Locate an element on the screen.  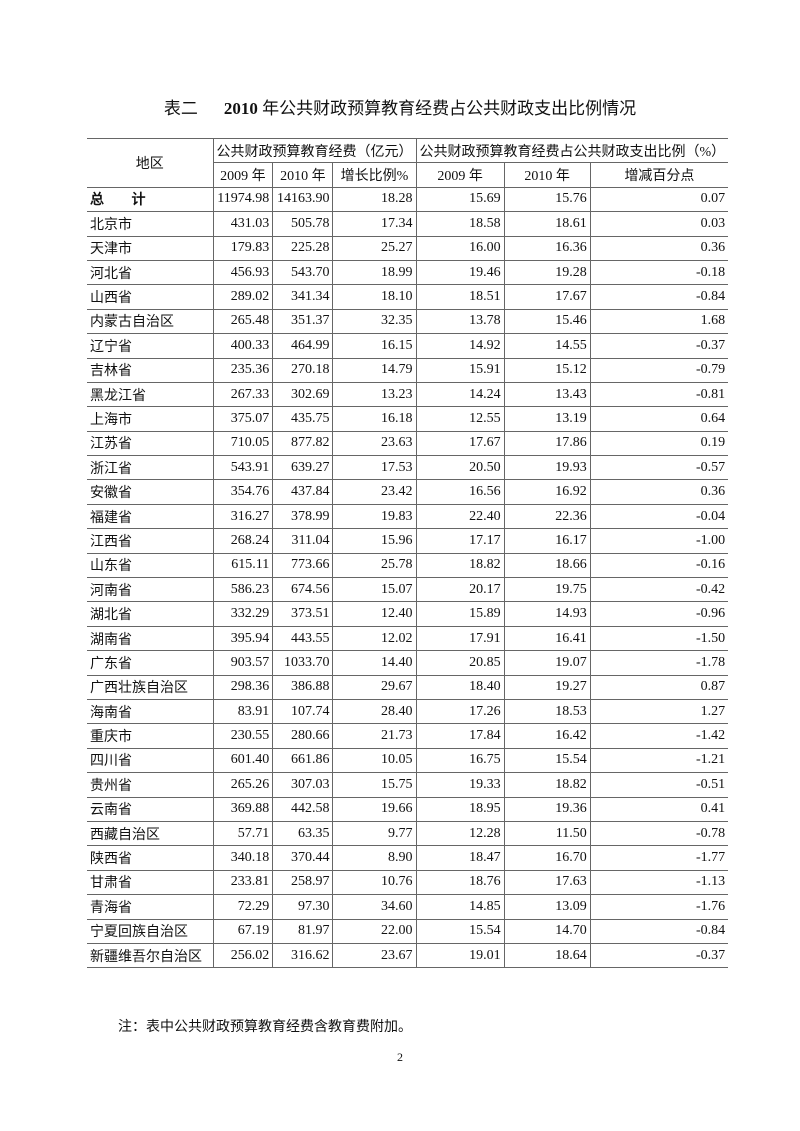
cell-growth: 16.18 is located at coordinates (374, 419).